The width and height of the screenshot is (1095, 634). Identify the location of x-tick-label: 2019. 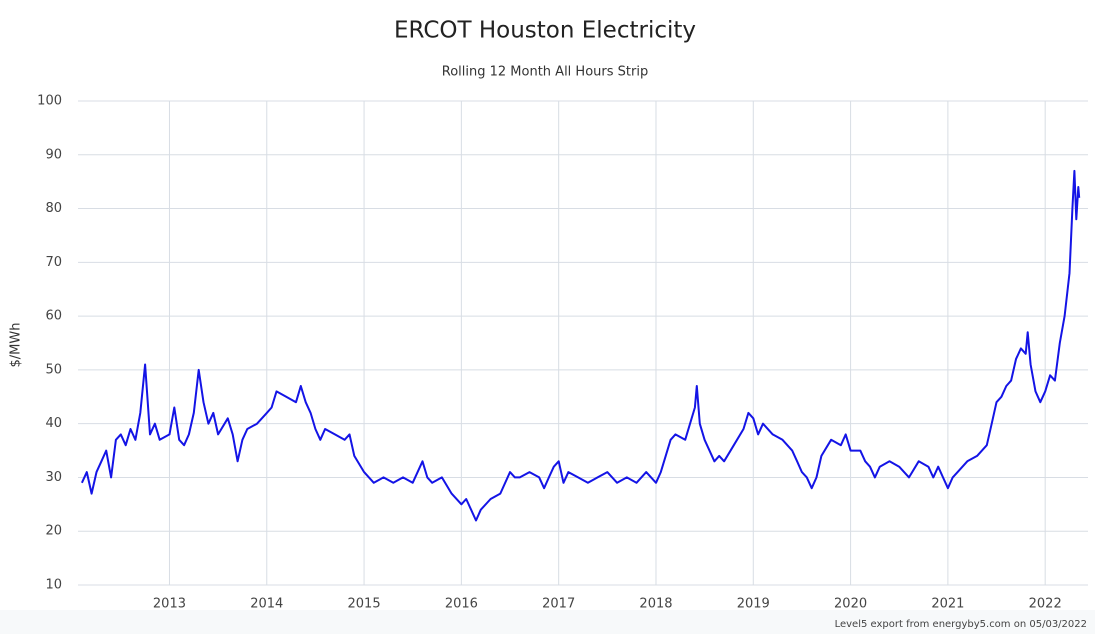
(753, 604).